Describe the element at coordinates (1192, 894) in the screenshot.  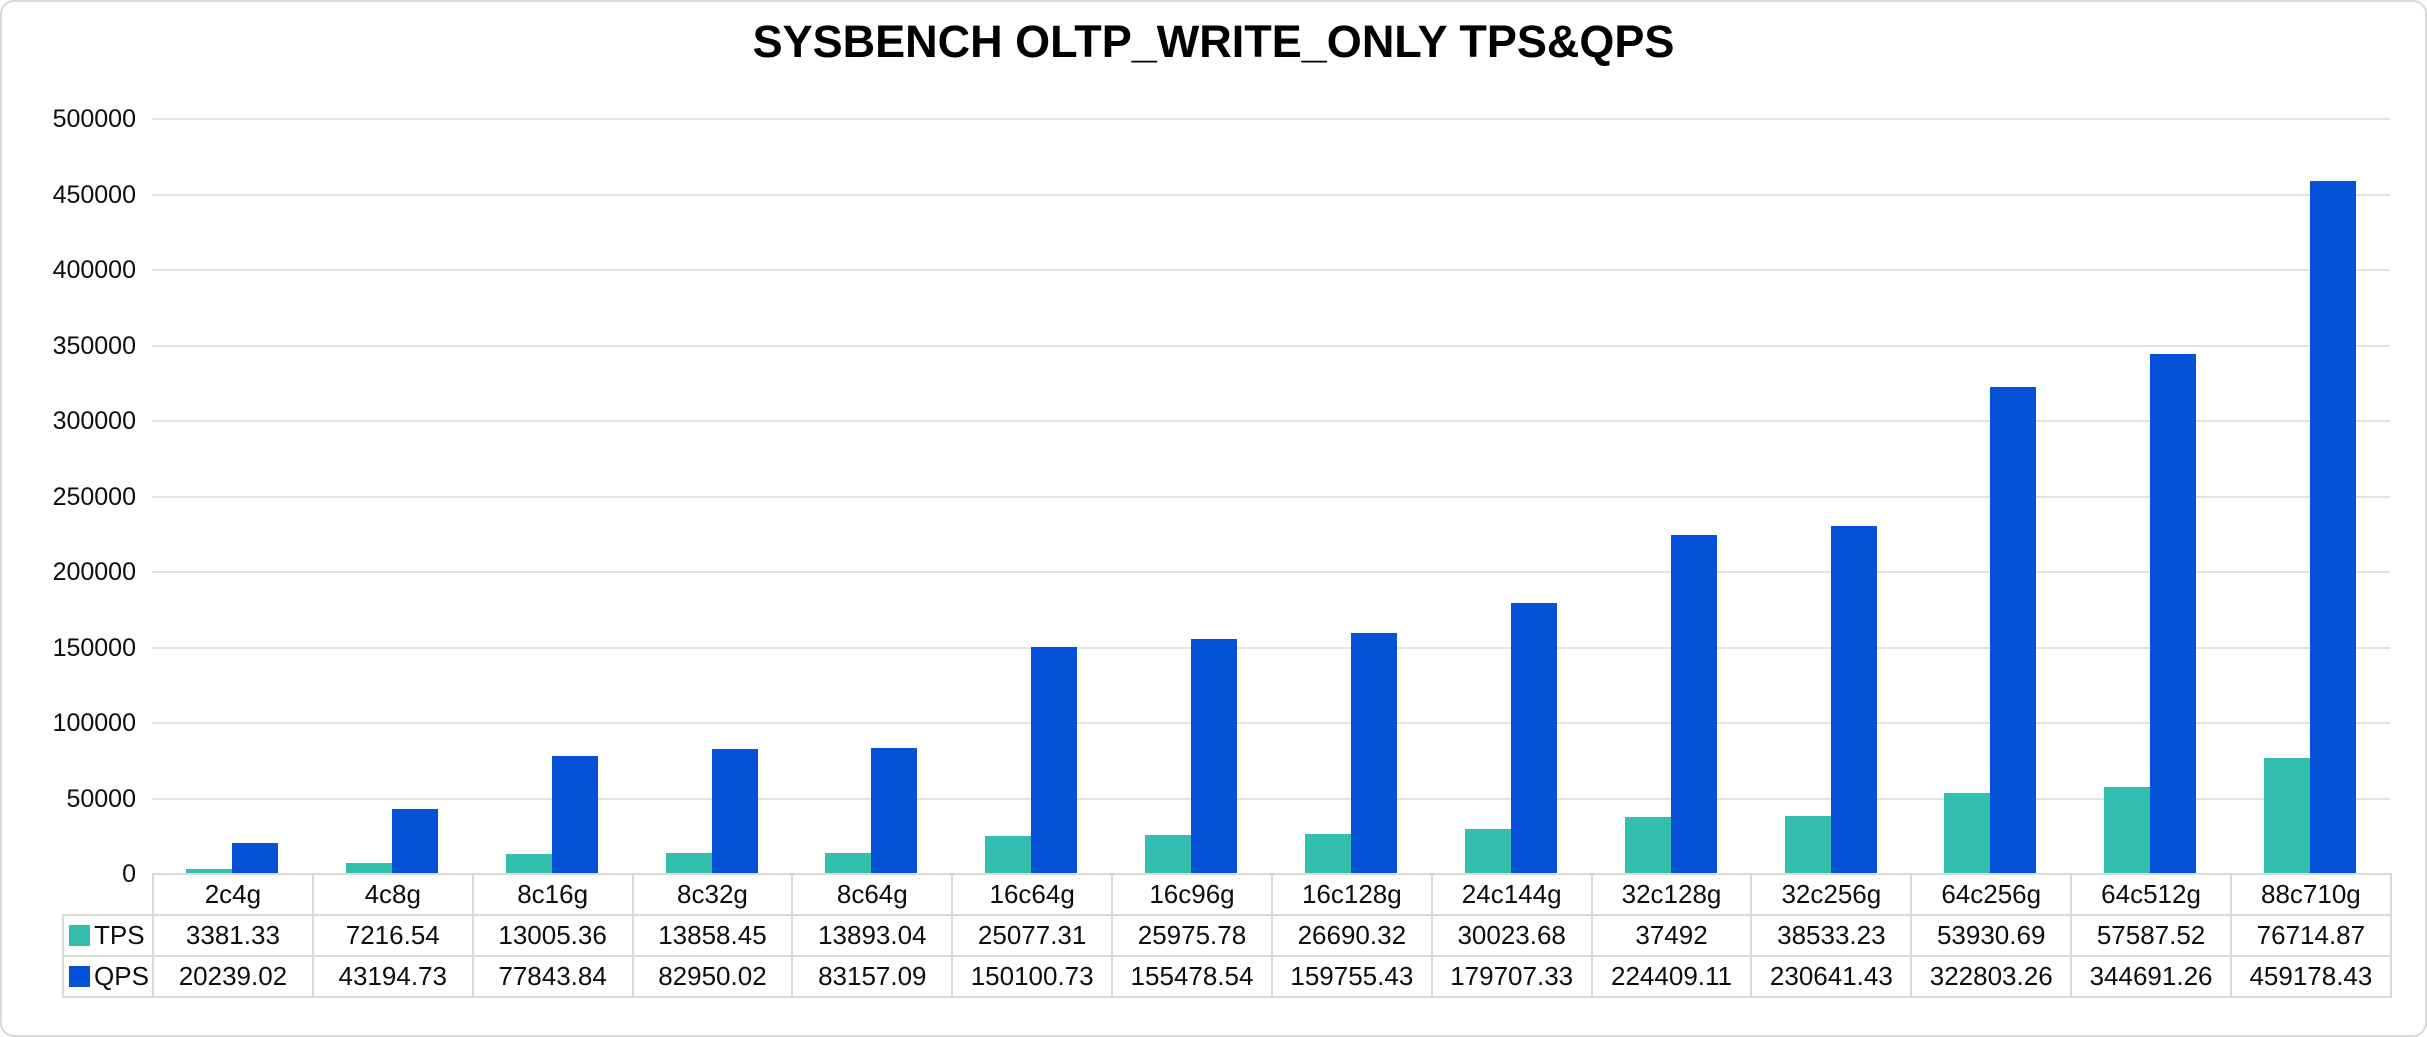
I see `table-header-cell: 16c96g` at that location.